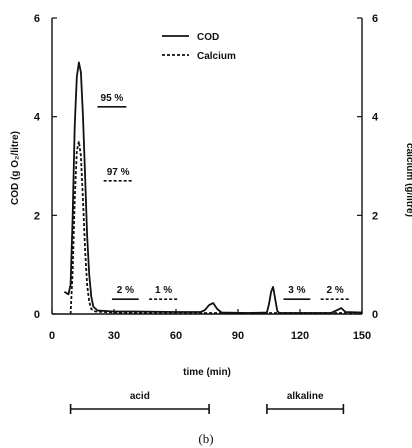 This screenshot has height=448, width=412. Describe the element at coordinates (45, 167) in the screenshot. I see `left-axis-ticks: 0 2 4 6` at that location.